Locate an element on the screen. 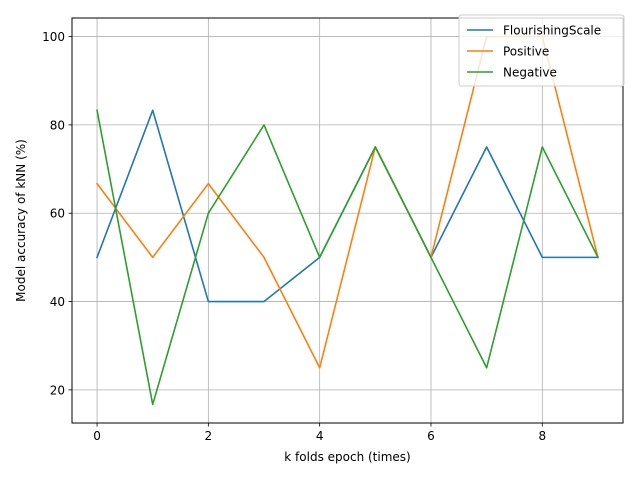 The image size is (640, 480). legend: FlourishingScale Positive Negative is located at coordinates (541, 50).